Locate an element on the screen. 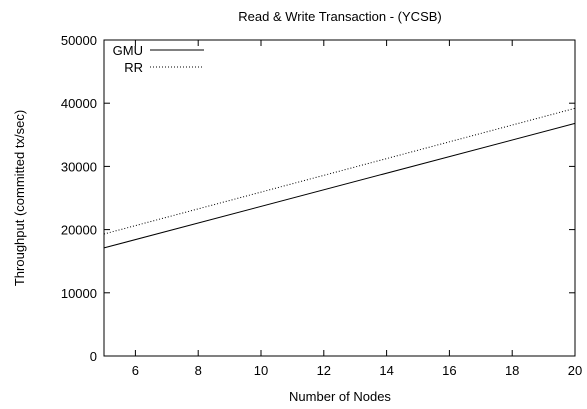 This screenshot has height=409, width=587. x-axis-label: Number of Nodes is located at coordinates (340, 396).